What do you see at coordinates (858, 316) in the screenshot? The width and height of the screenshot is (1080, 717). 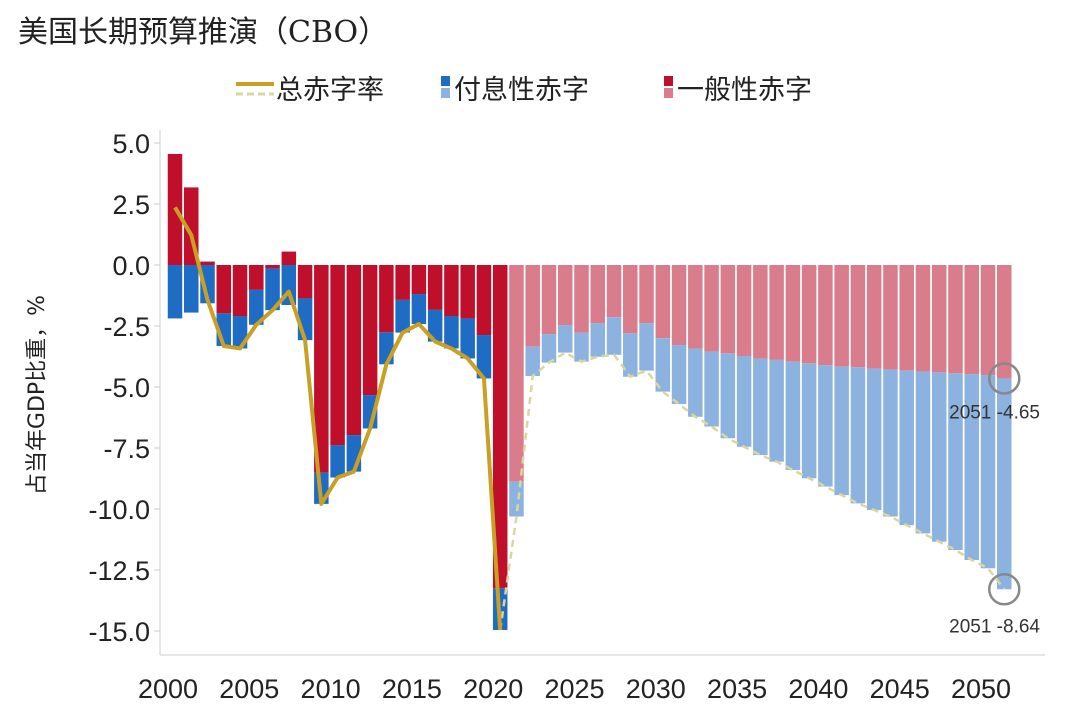 I see `bar-general-2042` at bounding box center [858, 316].